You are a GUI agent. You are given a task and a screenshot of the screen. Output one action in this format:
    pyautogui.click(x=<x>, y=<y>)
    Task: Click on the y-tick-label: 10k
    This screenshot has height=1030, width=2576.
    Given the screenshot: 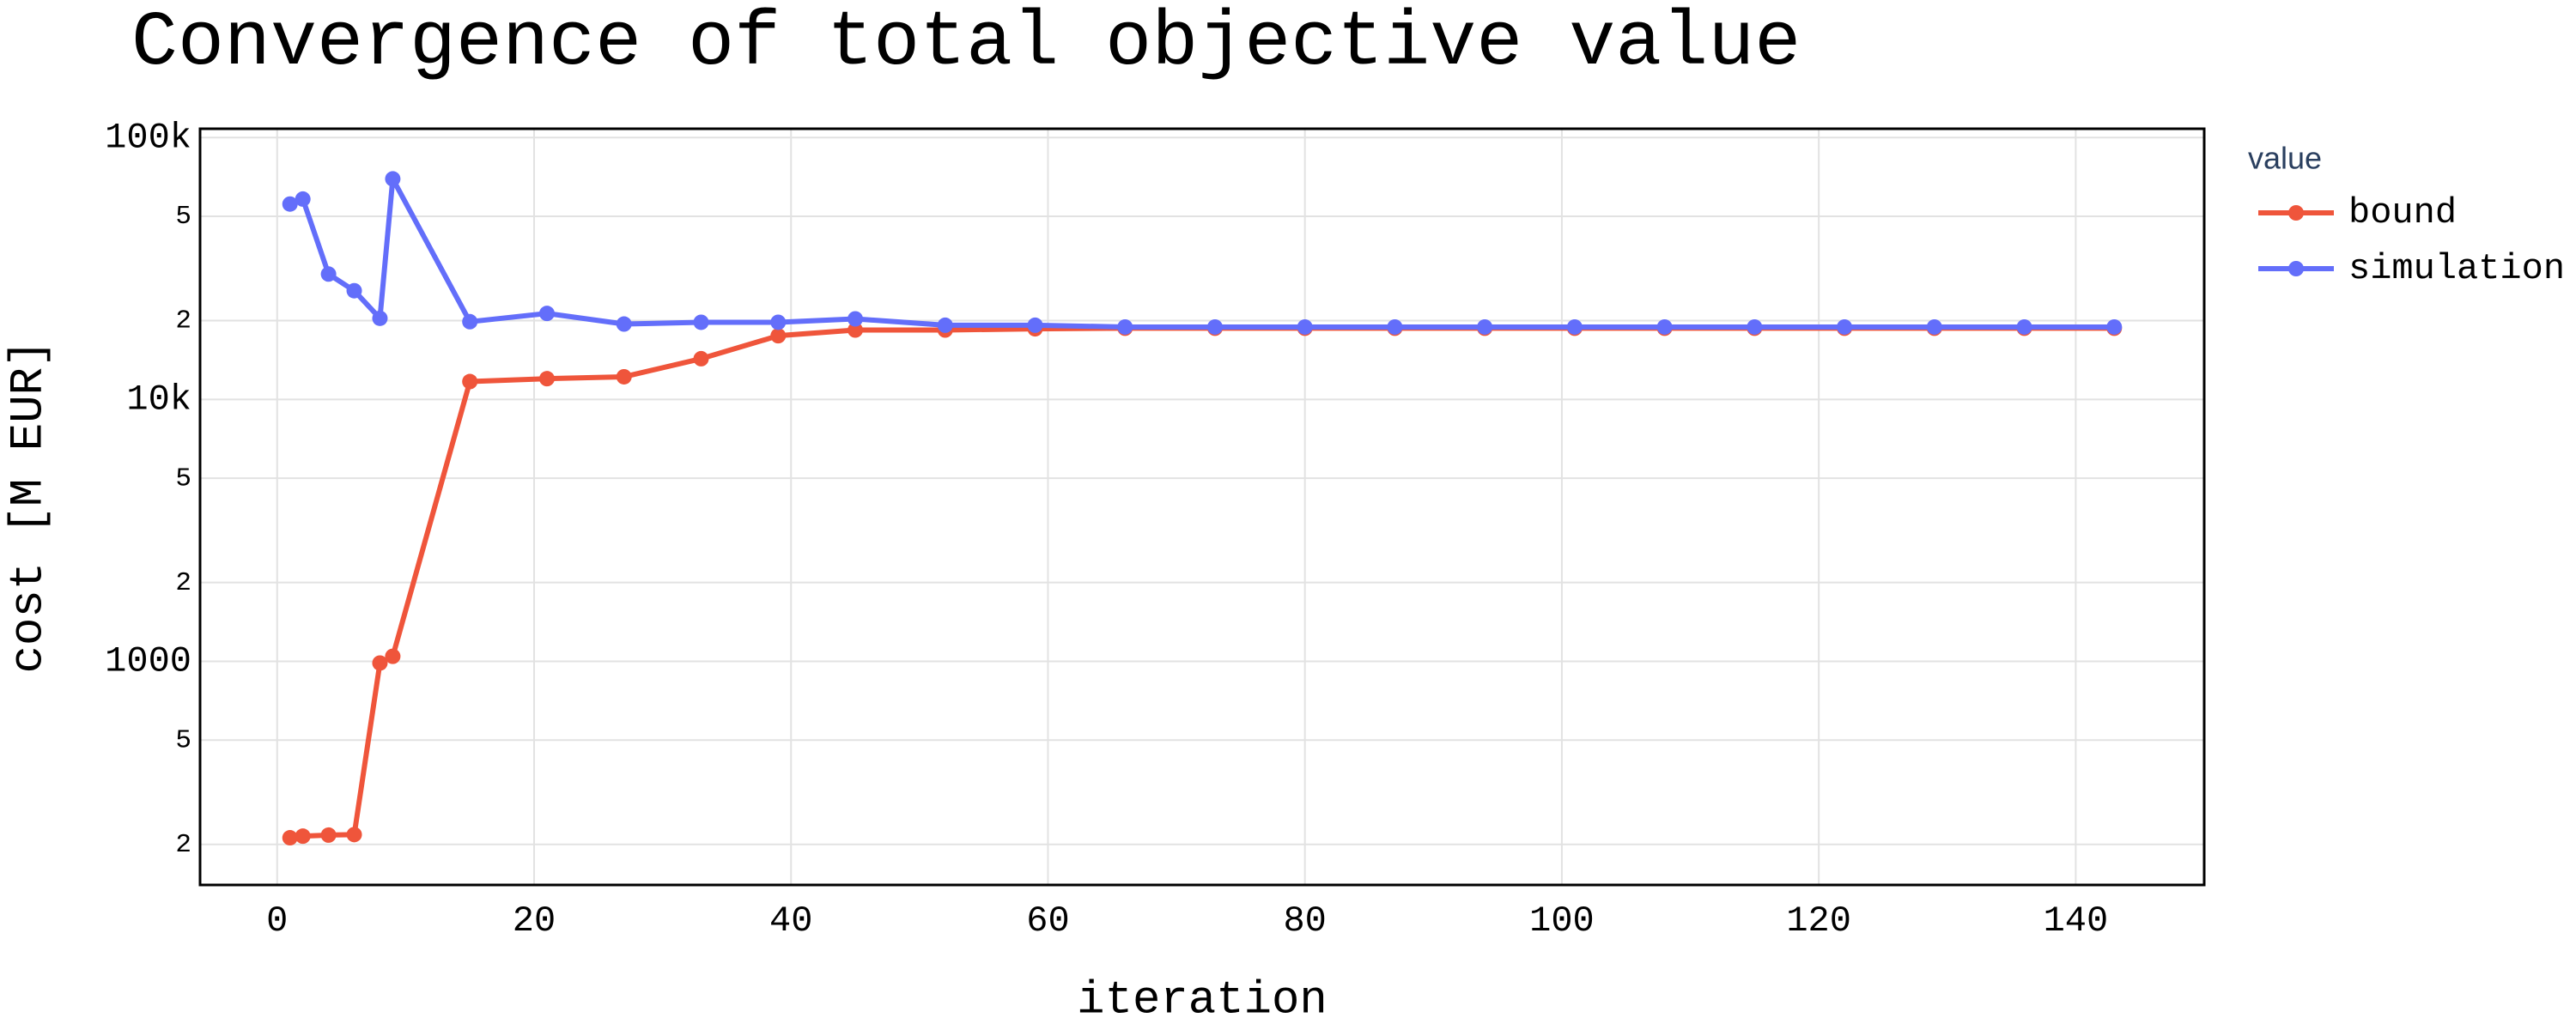 What is the action you would take?
    pyautogui.click(x=159, y=399)
    